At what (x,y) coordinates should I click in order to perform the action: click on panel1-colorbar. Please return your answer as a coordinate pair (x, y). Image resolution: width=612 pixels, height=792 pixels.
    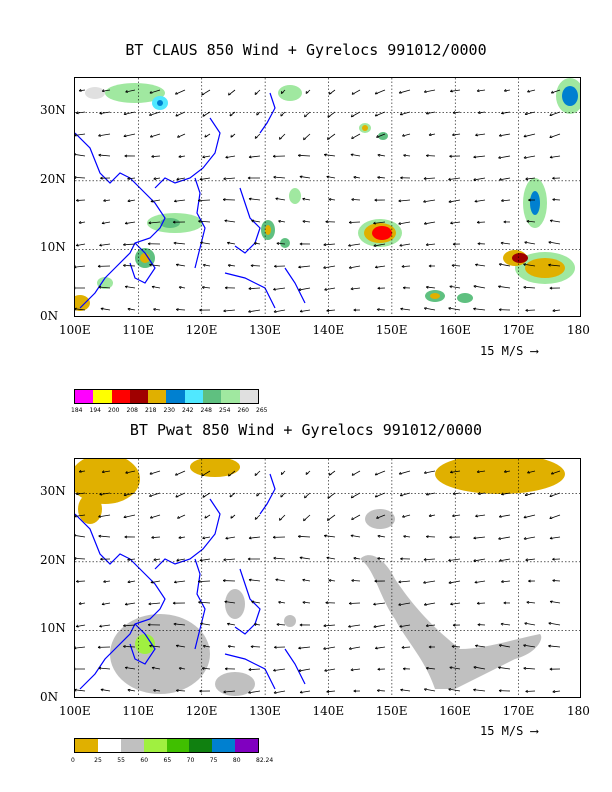
    Looking at the image, I should click on (166, 396).